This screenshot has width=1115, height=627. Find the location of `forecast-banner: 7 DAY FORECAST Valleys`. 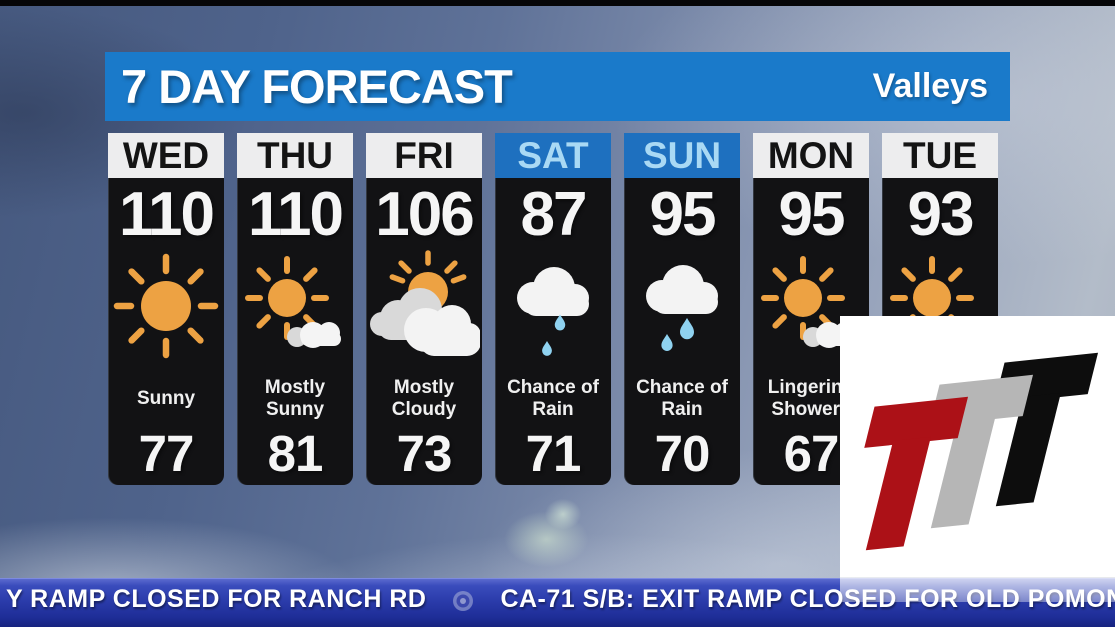

forecast-banner: 7 DAY FORECAST Valleys is located at coordinates (557, 86).